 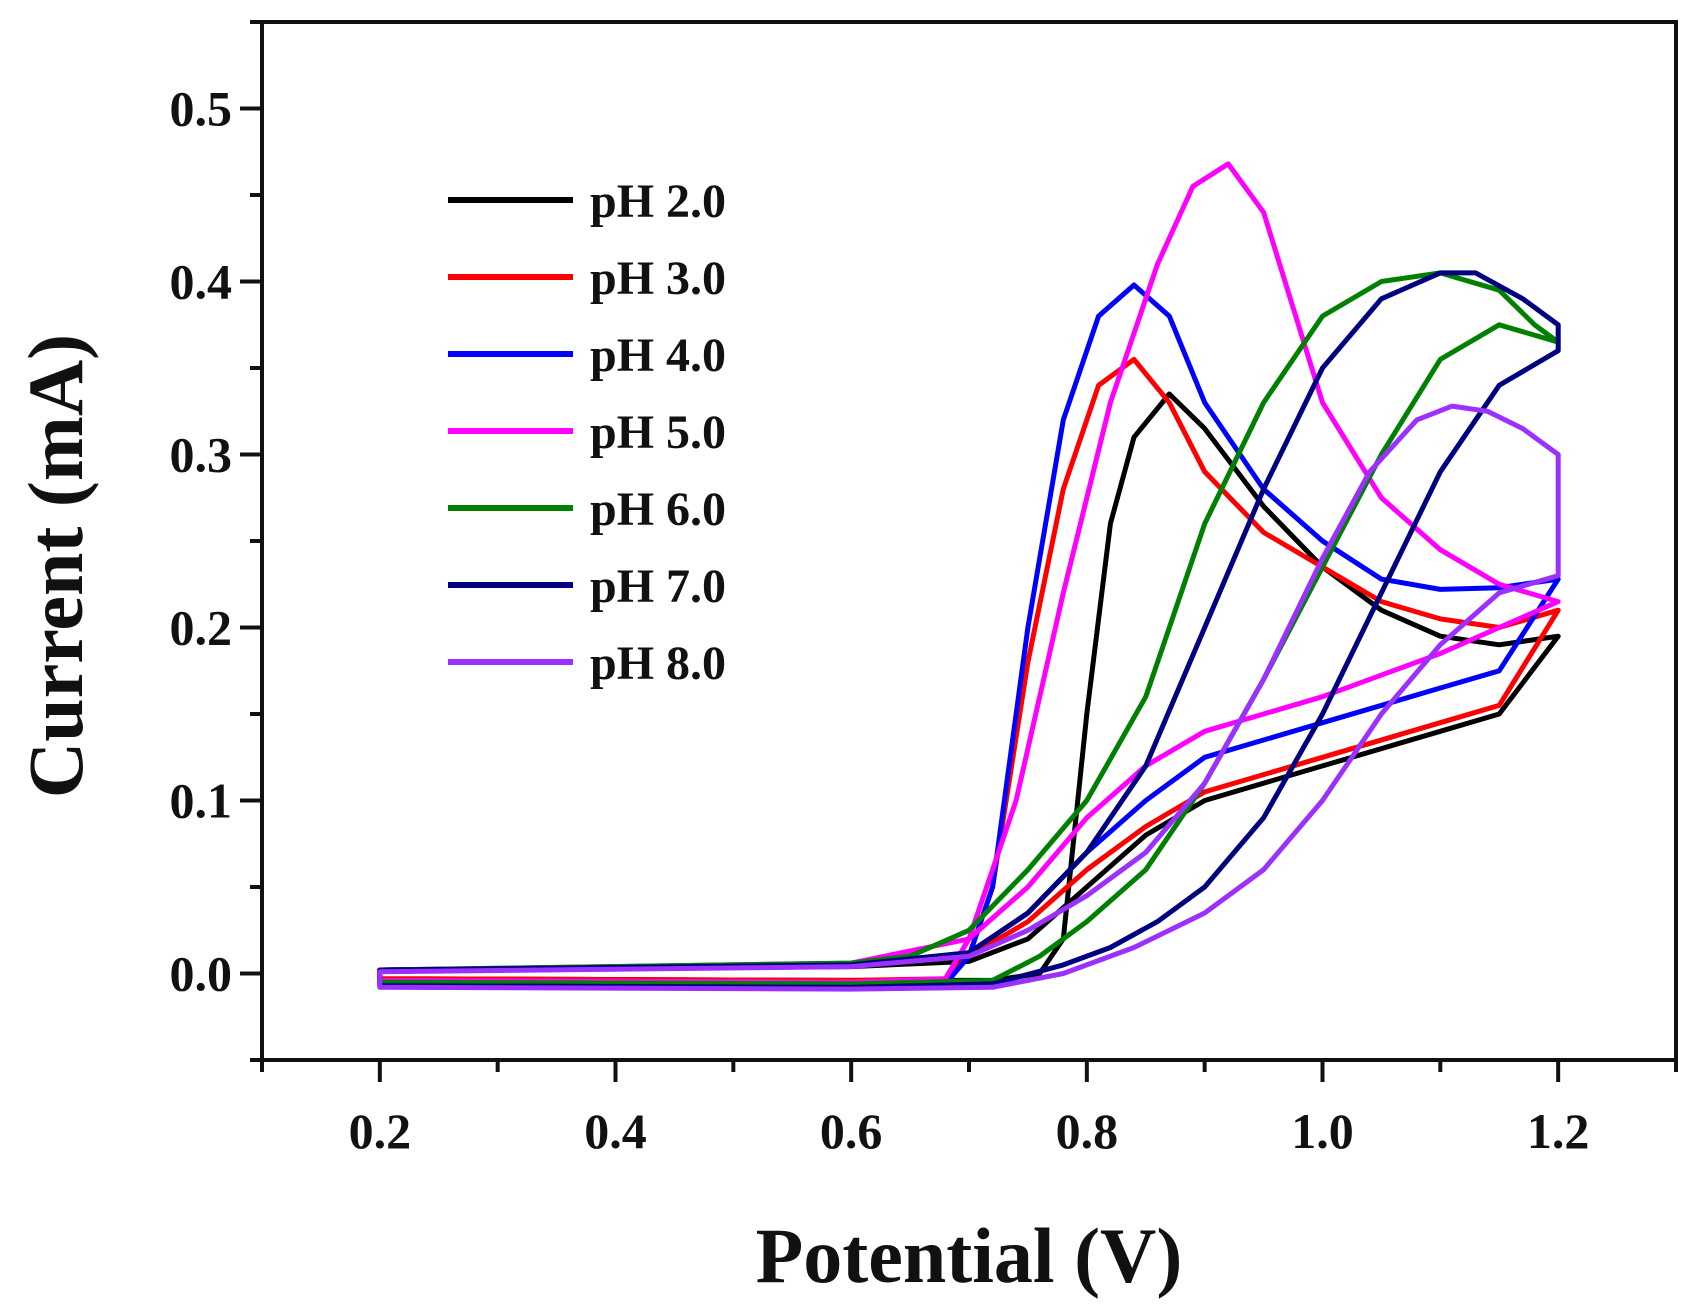 What do you see at coordinates (658, 432) in the screenshot?
I see `legend-label: pH 5.0` at bounding box center [658, 432].